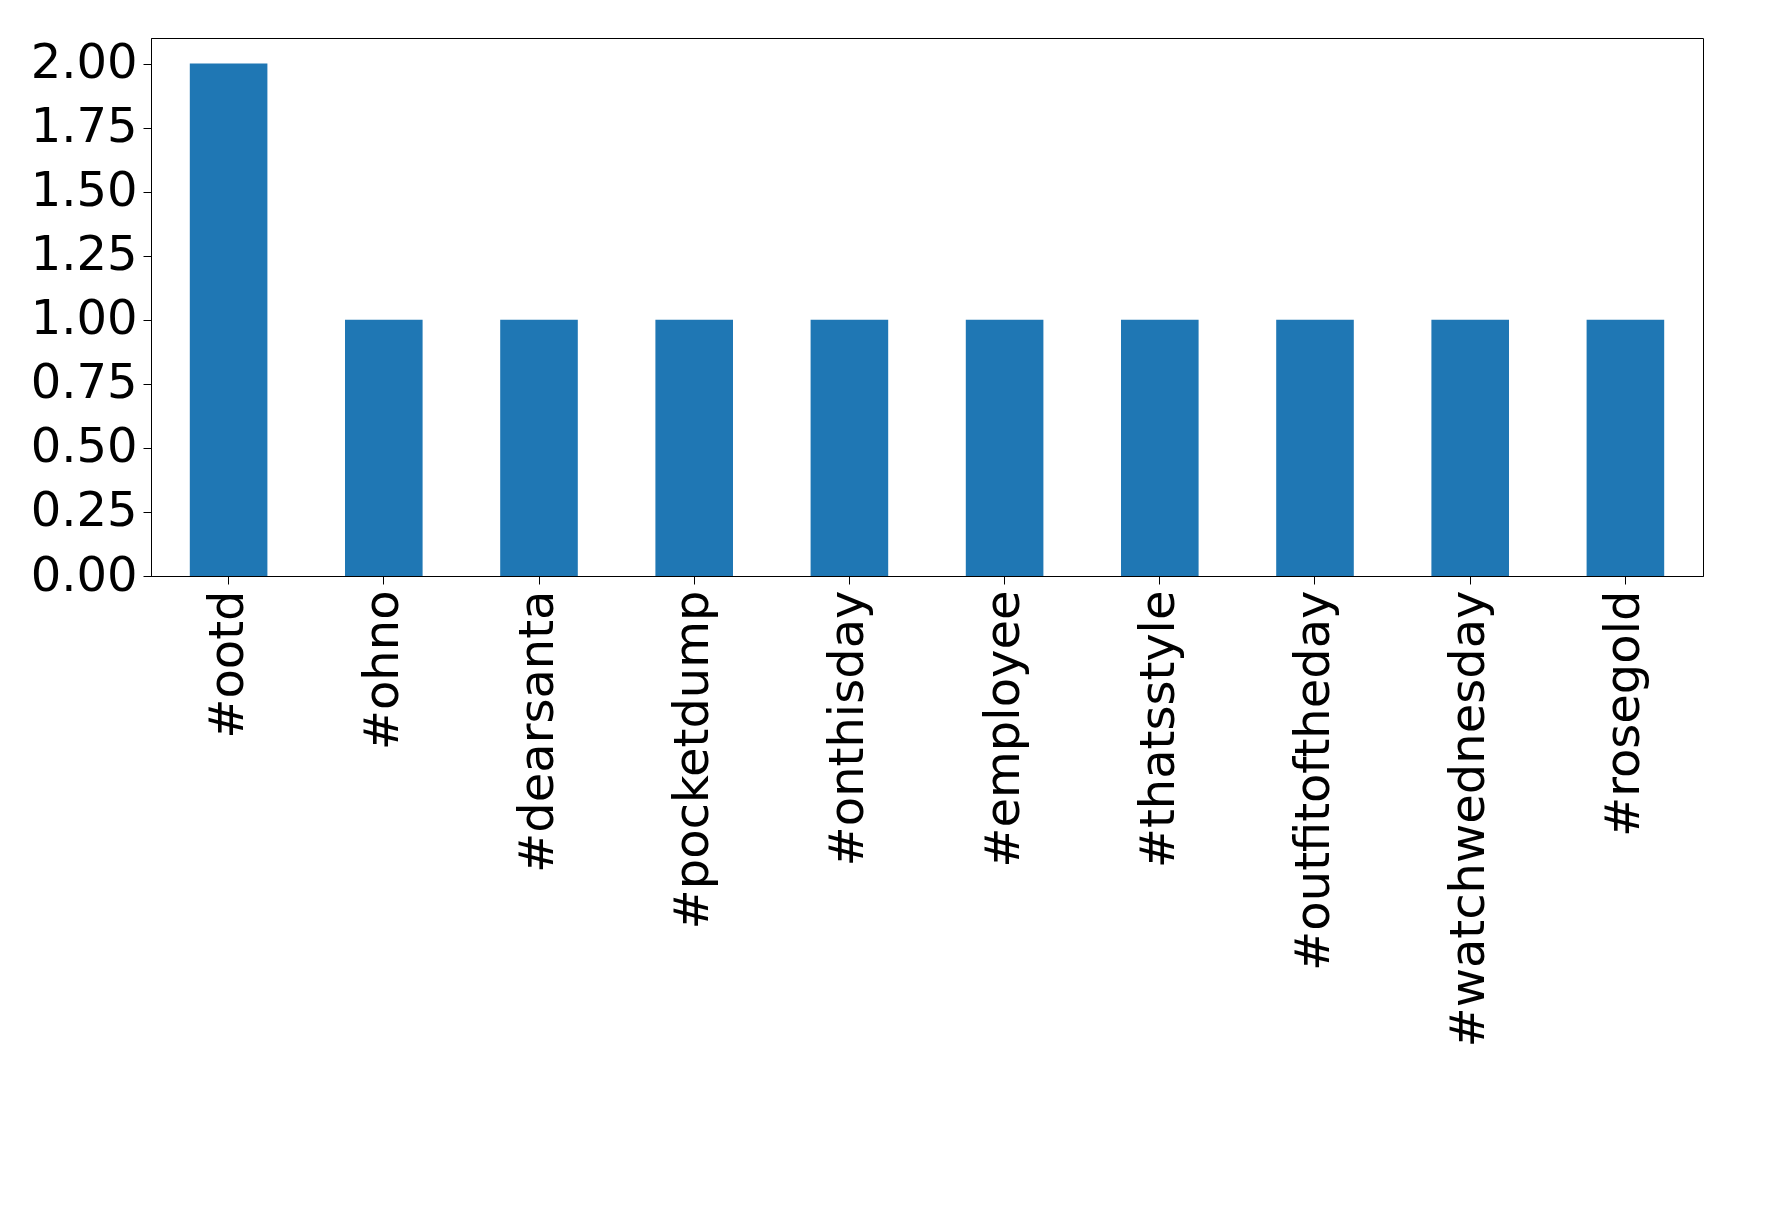 This screenshot has width=1778, height=1223. Describe the element at coordinates (225, 664) in the screenshot. I see `x-tick-label: #ootd` at that location.